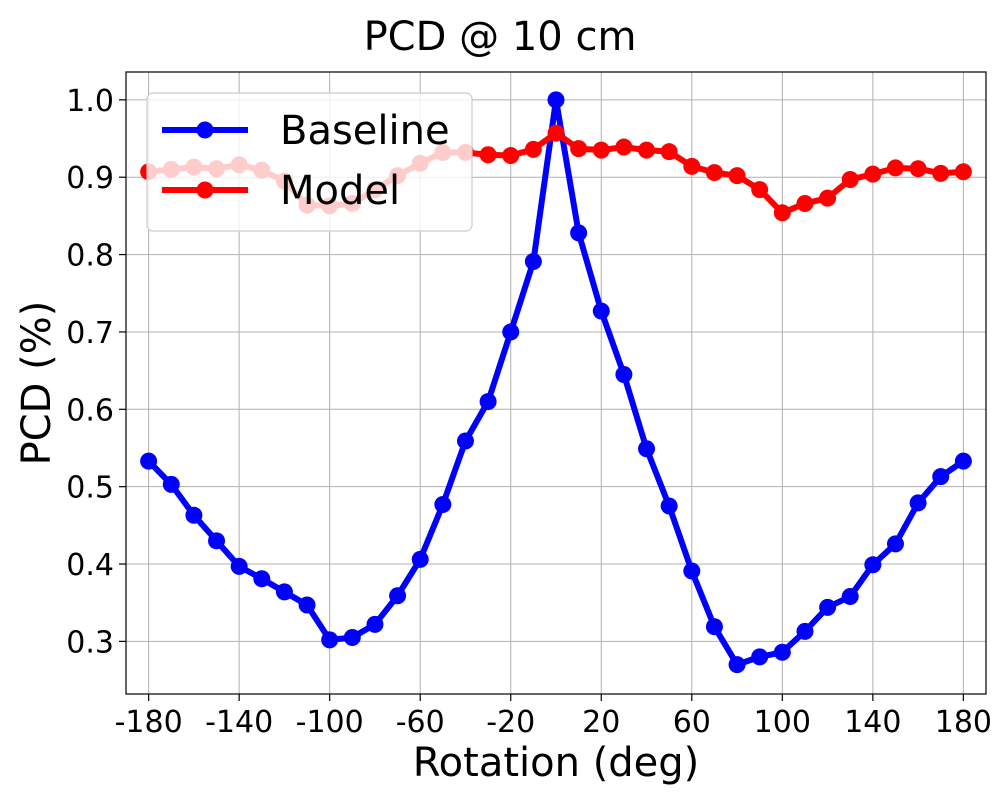  What do you see at coordinates (90, 178) in the screenshot?
I see `y-tick-label: 0.9` at bounding box center [90, 178].